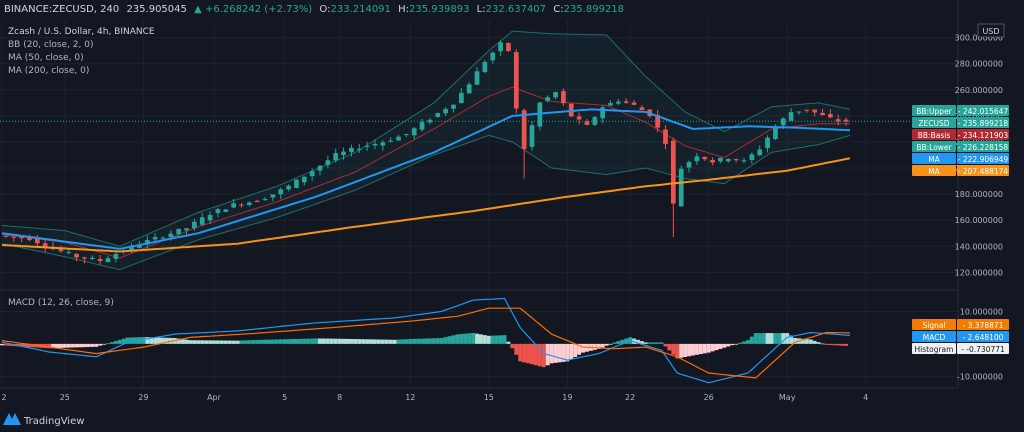  Describe the element at coordinates (214, 397) in the screenshot. I see `time-tick-label: Apr` at that location.